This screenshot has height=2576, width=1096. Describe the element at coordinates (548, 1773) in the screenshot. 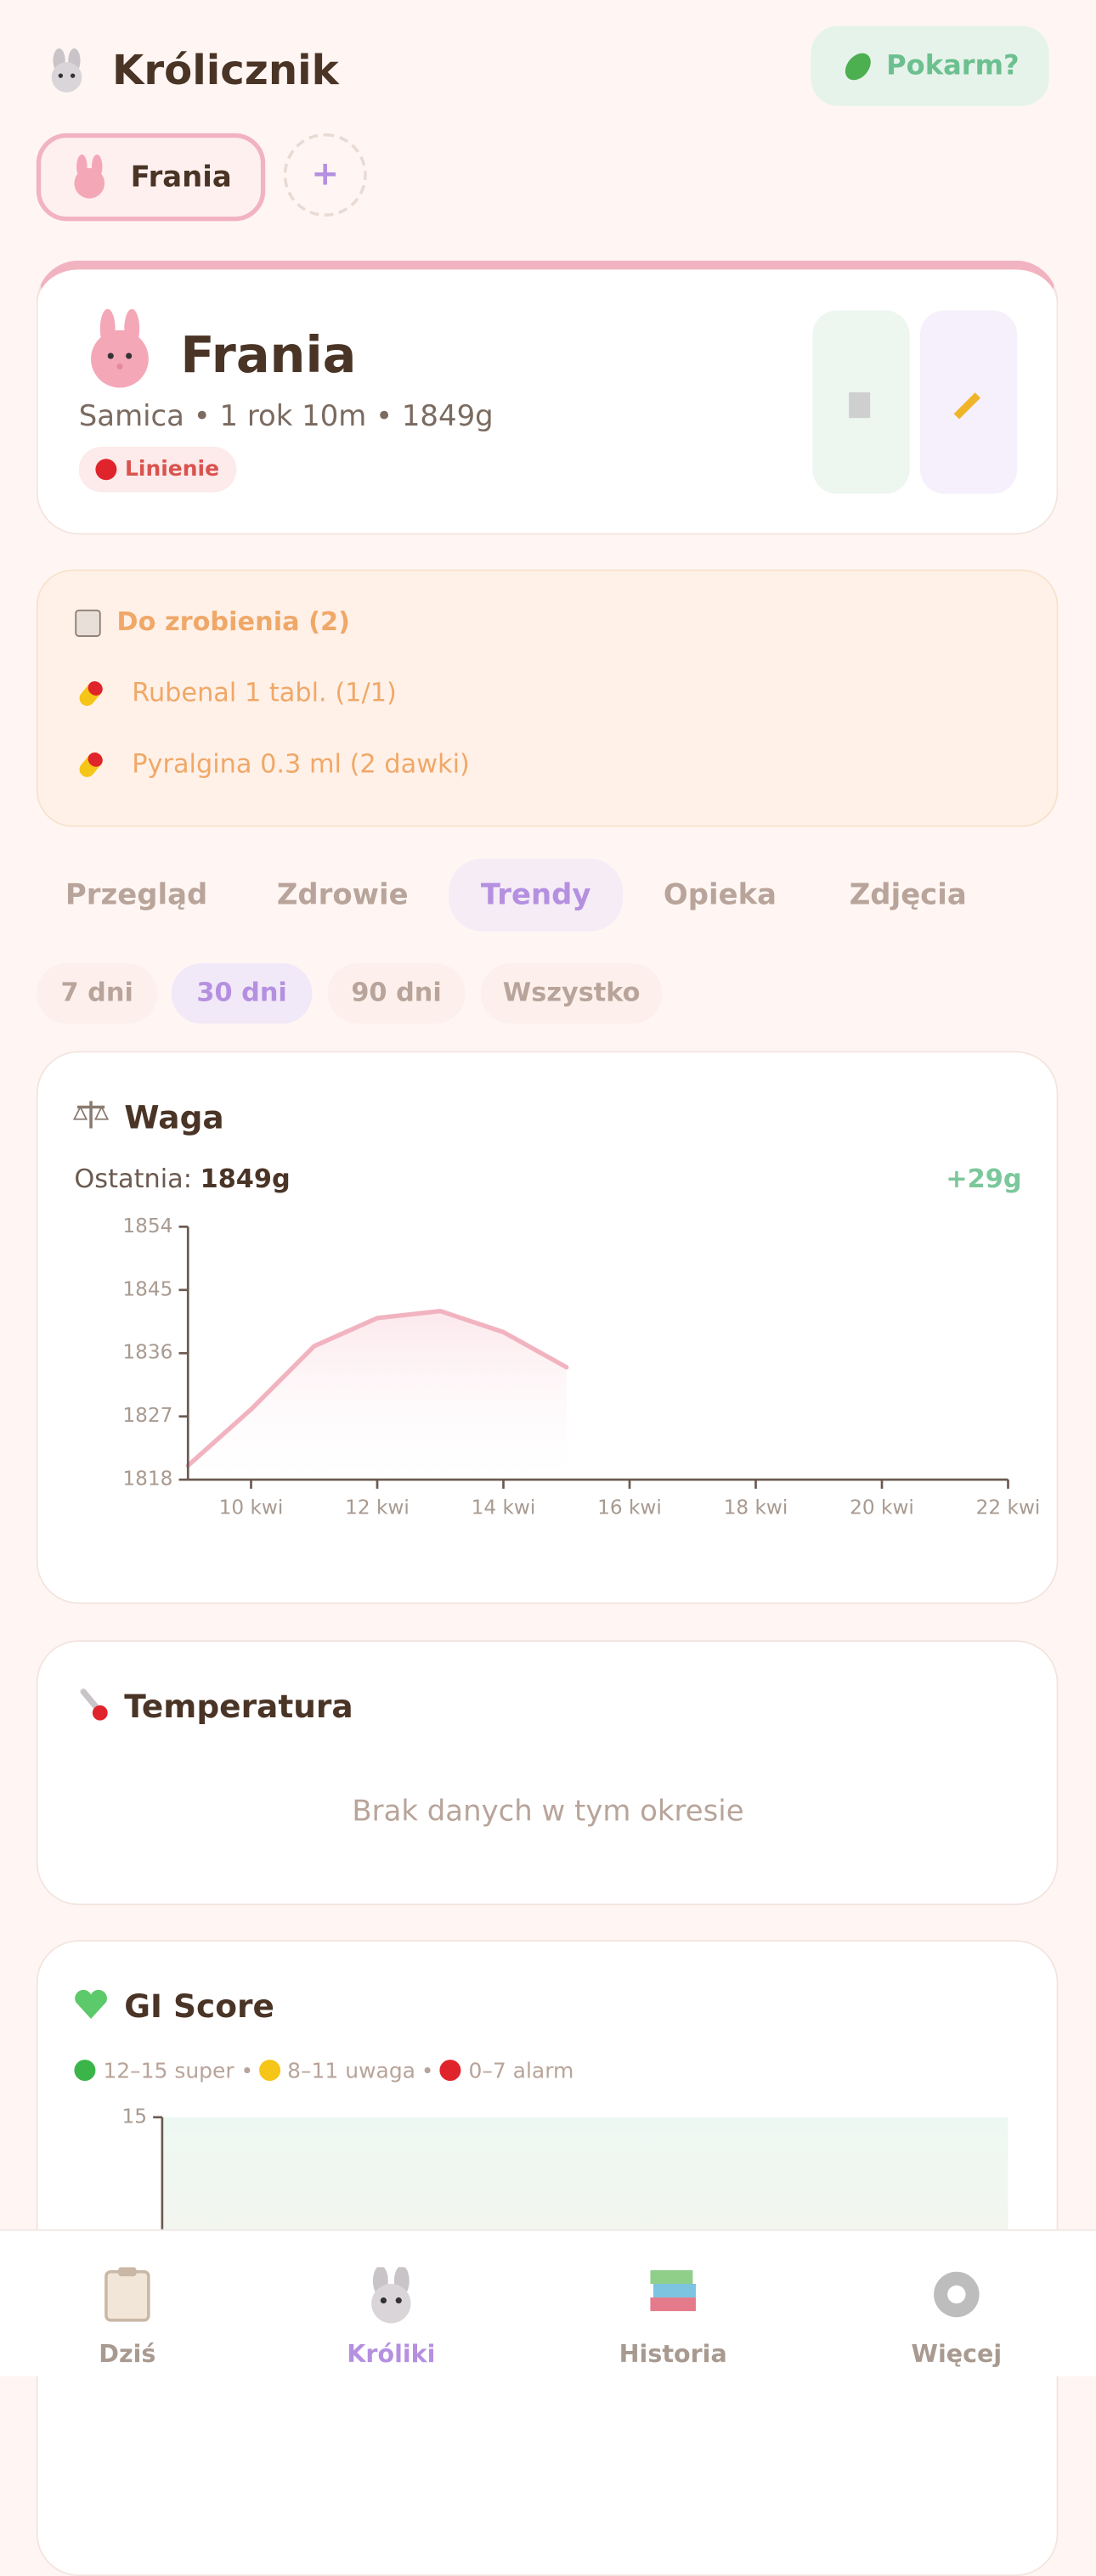

I see `temperature-card` at that location.